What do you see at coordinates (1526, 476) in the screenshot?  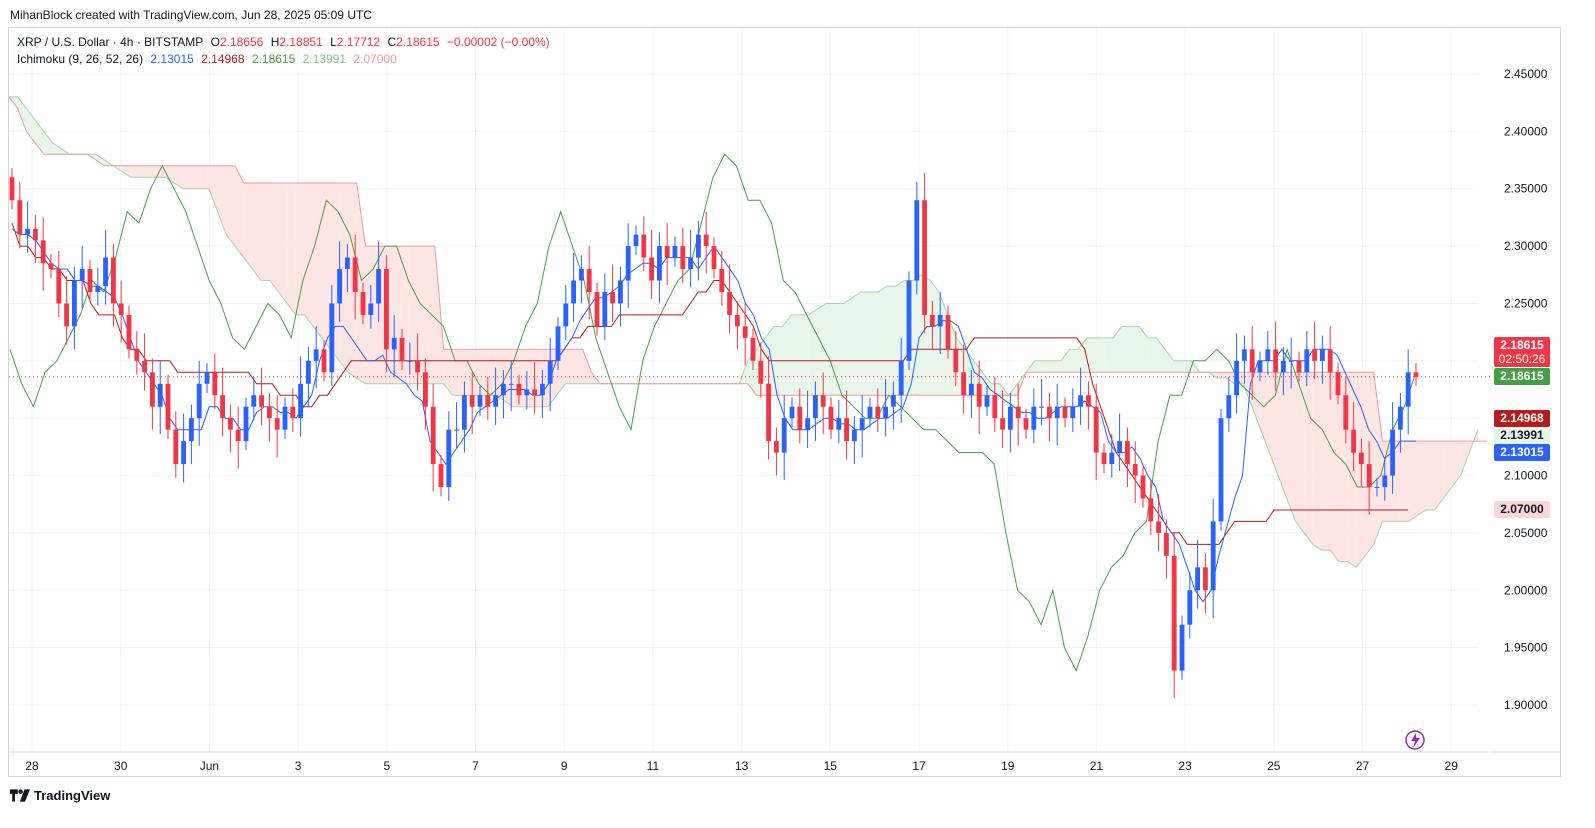 I see `y-tick-label: 2.10000` at bounding box center [1526, 476].